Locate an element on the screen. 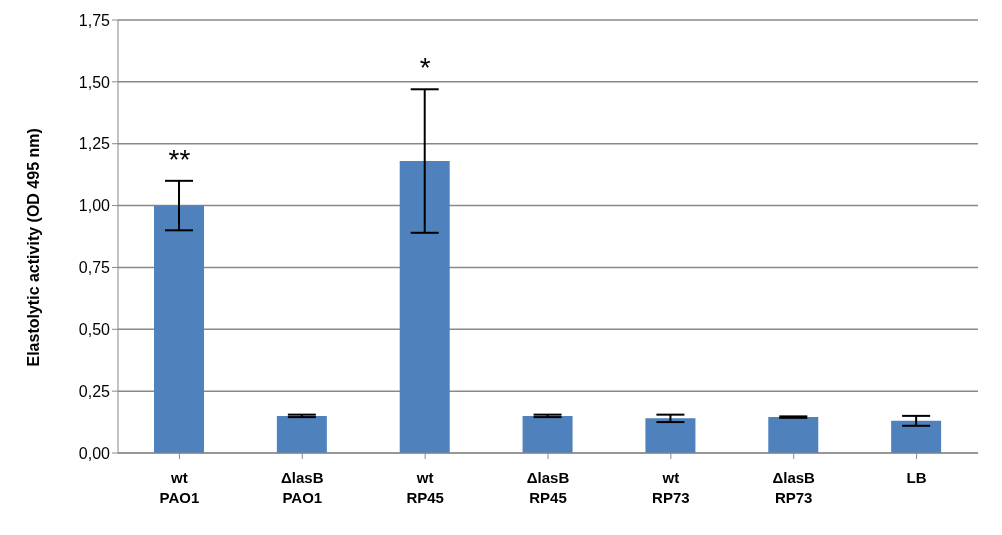 The image size is (1002, 535). y-tick-label: 1,50 is located at coordinates (94, 82).